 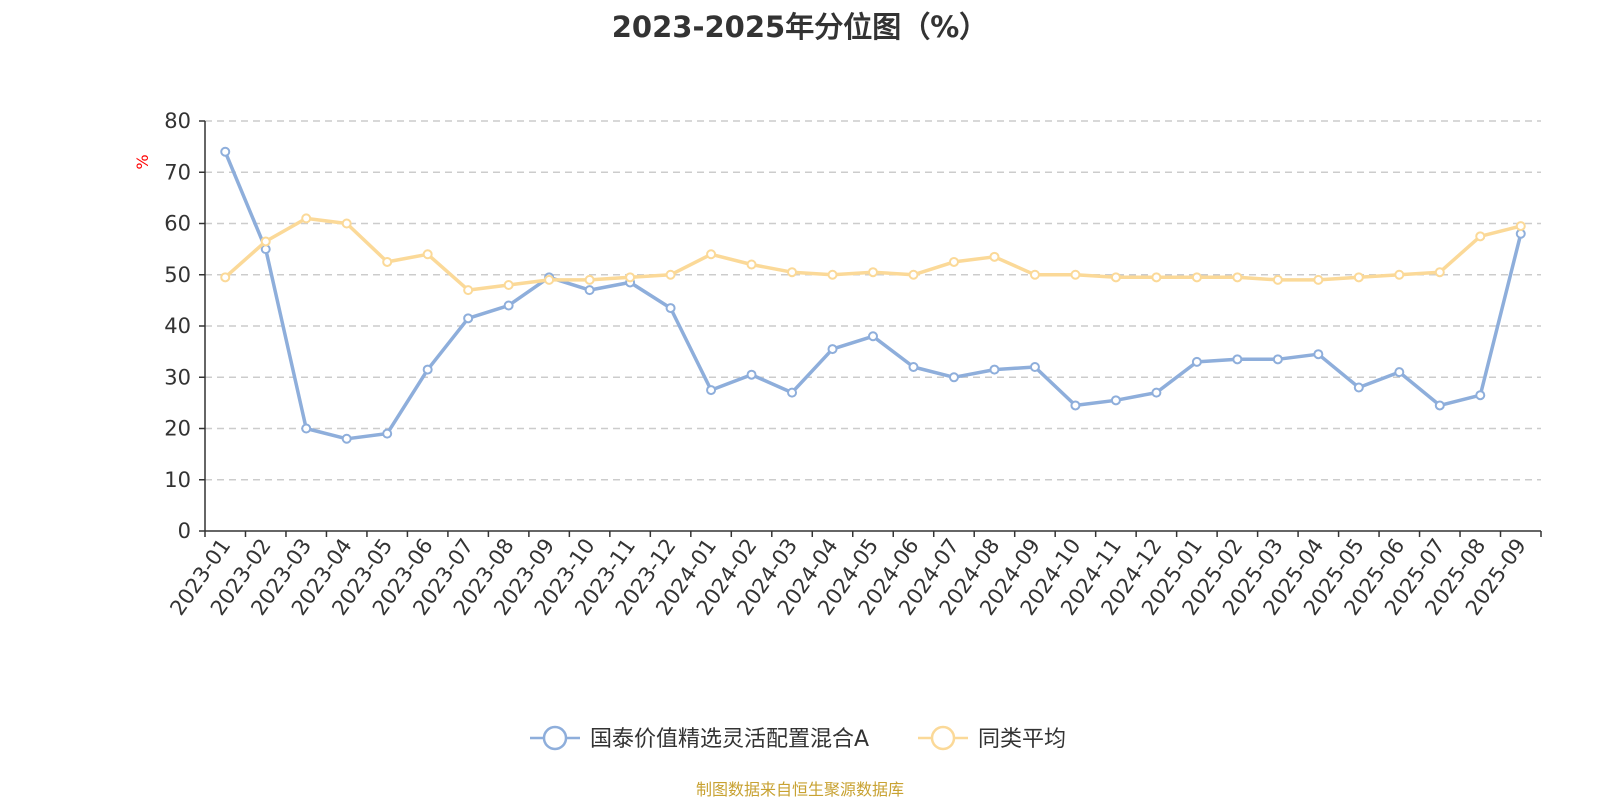 What do you see at coordinates (177, 480) in the screenshot?
I see `y-tick-label: 10` at bounding box center [177, 480].